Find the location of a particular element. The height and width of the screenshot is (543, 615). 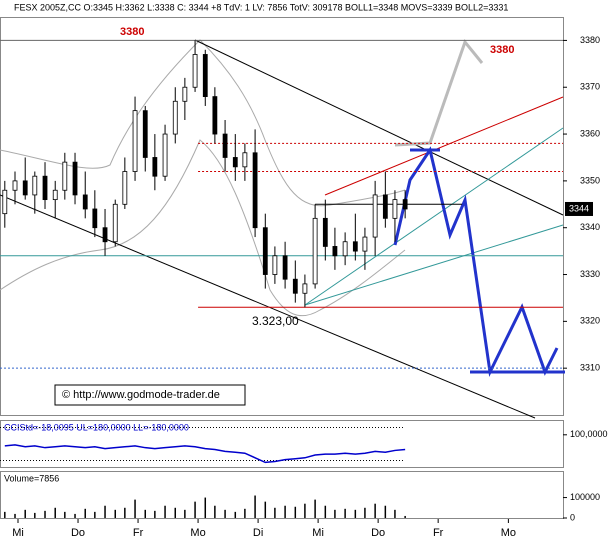

y-tick-label: 0 is located at coordinates (572, 517).